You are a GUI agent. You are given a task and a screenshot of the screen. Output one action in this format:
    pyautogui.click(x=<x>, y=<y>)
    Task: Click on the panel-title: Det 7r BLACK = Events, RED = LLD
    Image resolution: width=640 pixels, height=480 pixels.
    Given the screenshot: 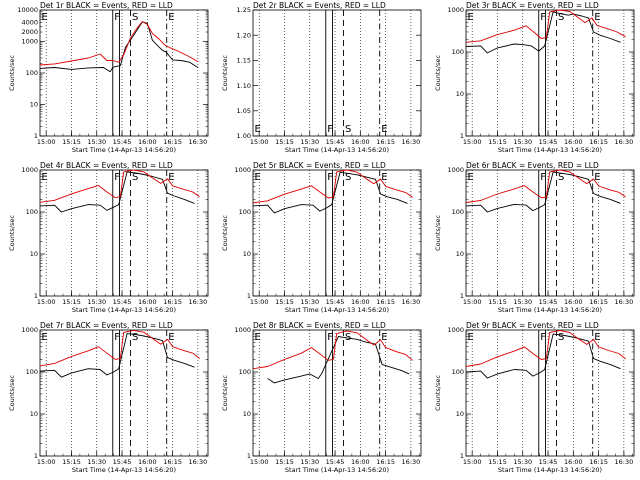 What is the action you would take?
    pyautogui.click(x=106, y=325)
    